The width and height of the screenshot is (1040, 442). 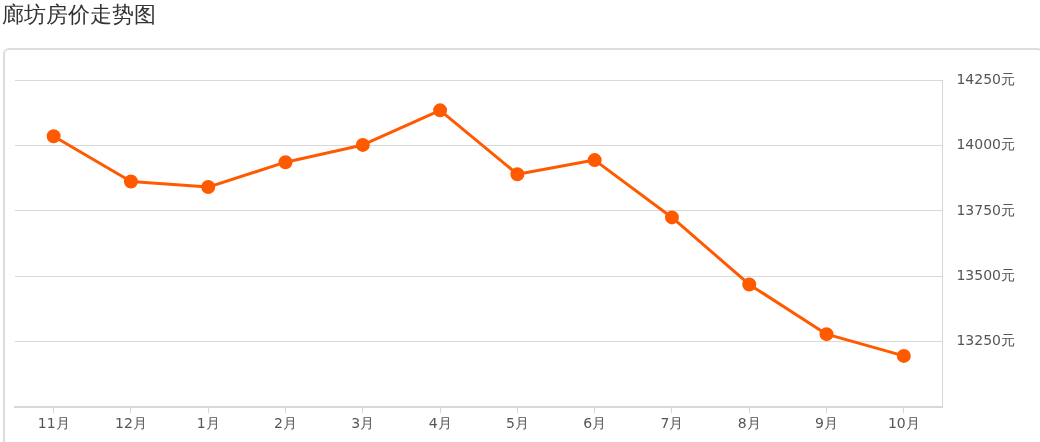 I want to click on x-tick-label: 11月, so click(x=53, y=423).